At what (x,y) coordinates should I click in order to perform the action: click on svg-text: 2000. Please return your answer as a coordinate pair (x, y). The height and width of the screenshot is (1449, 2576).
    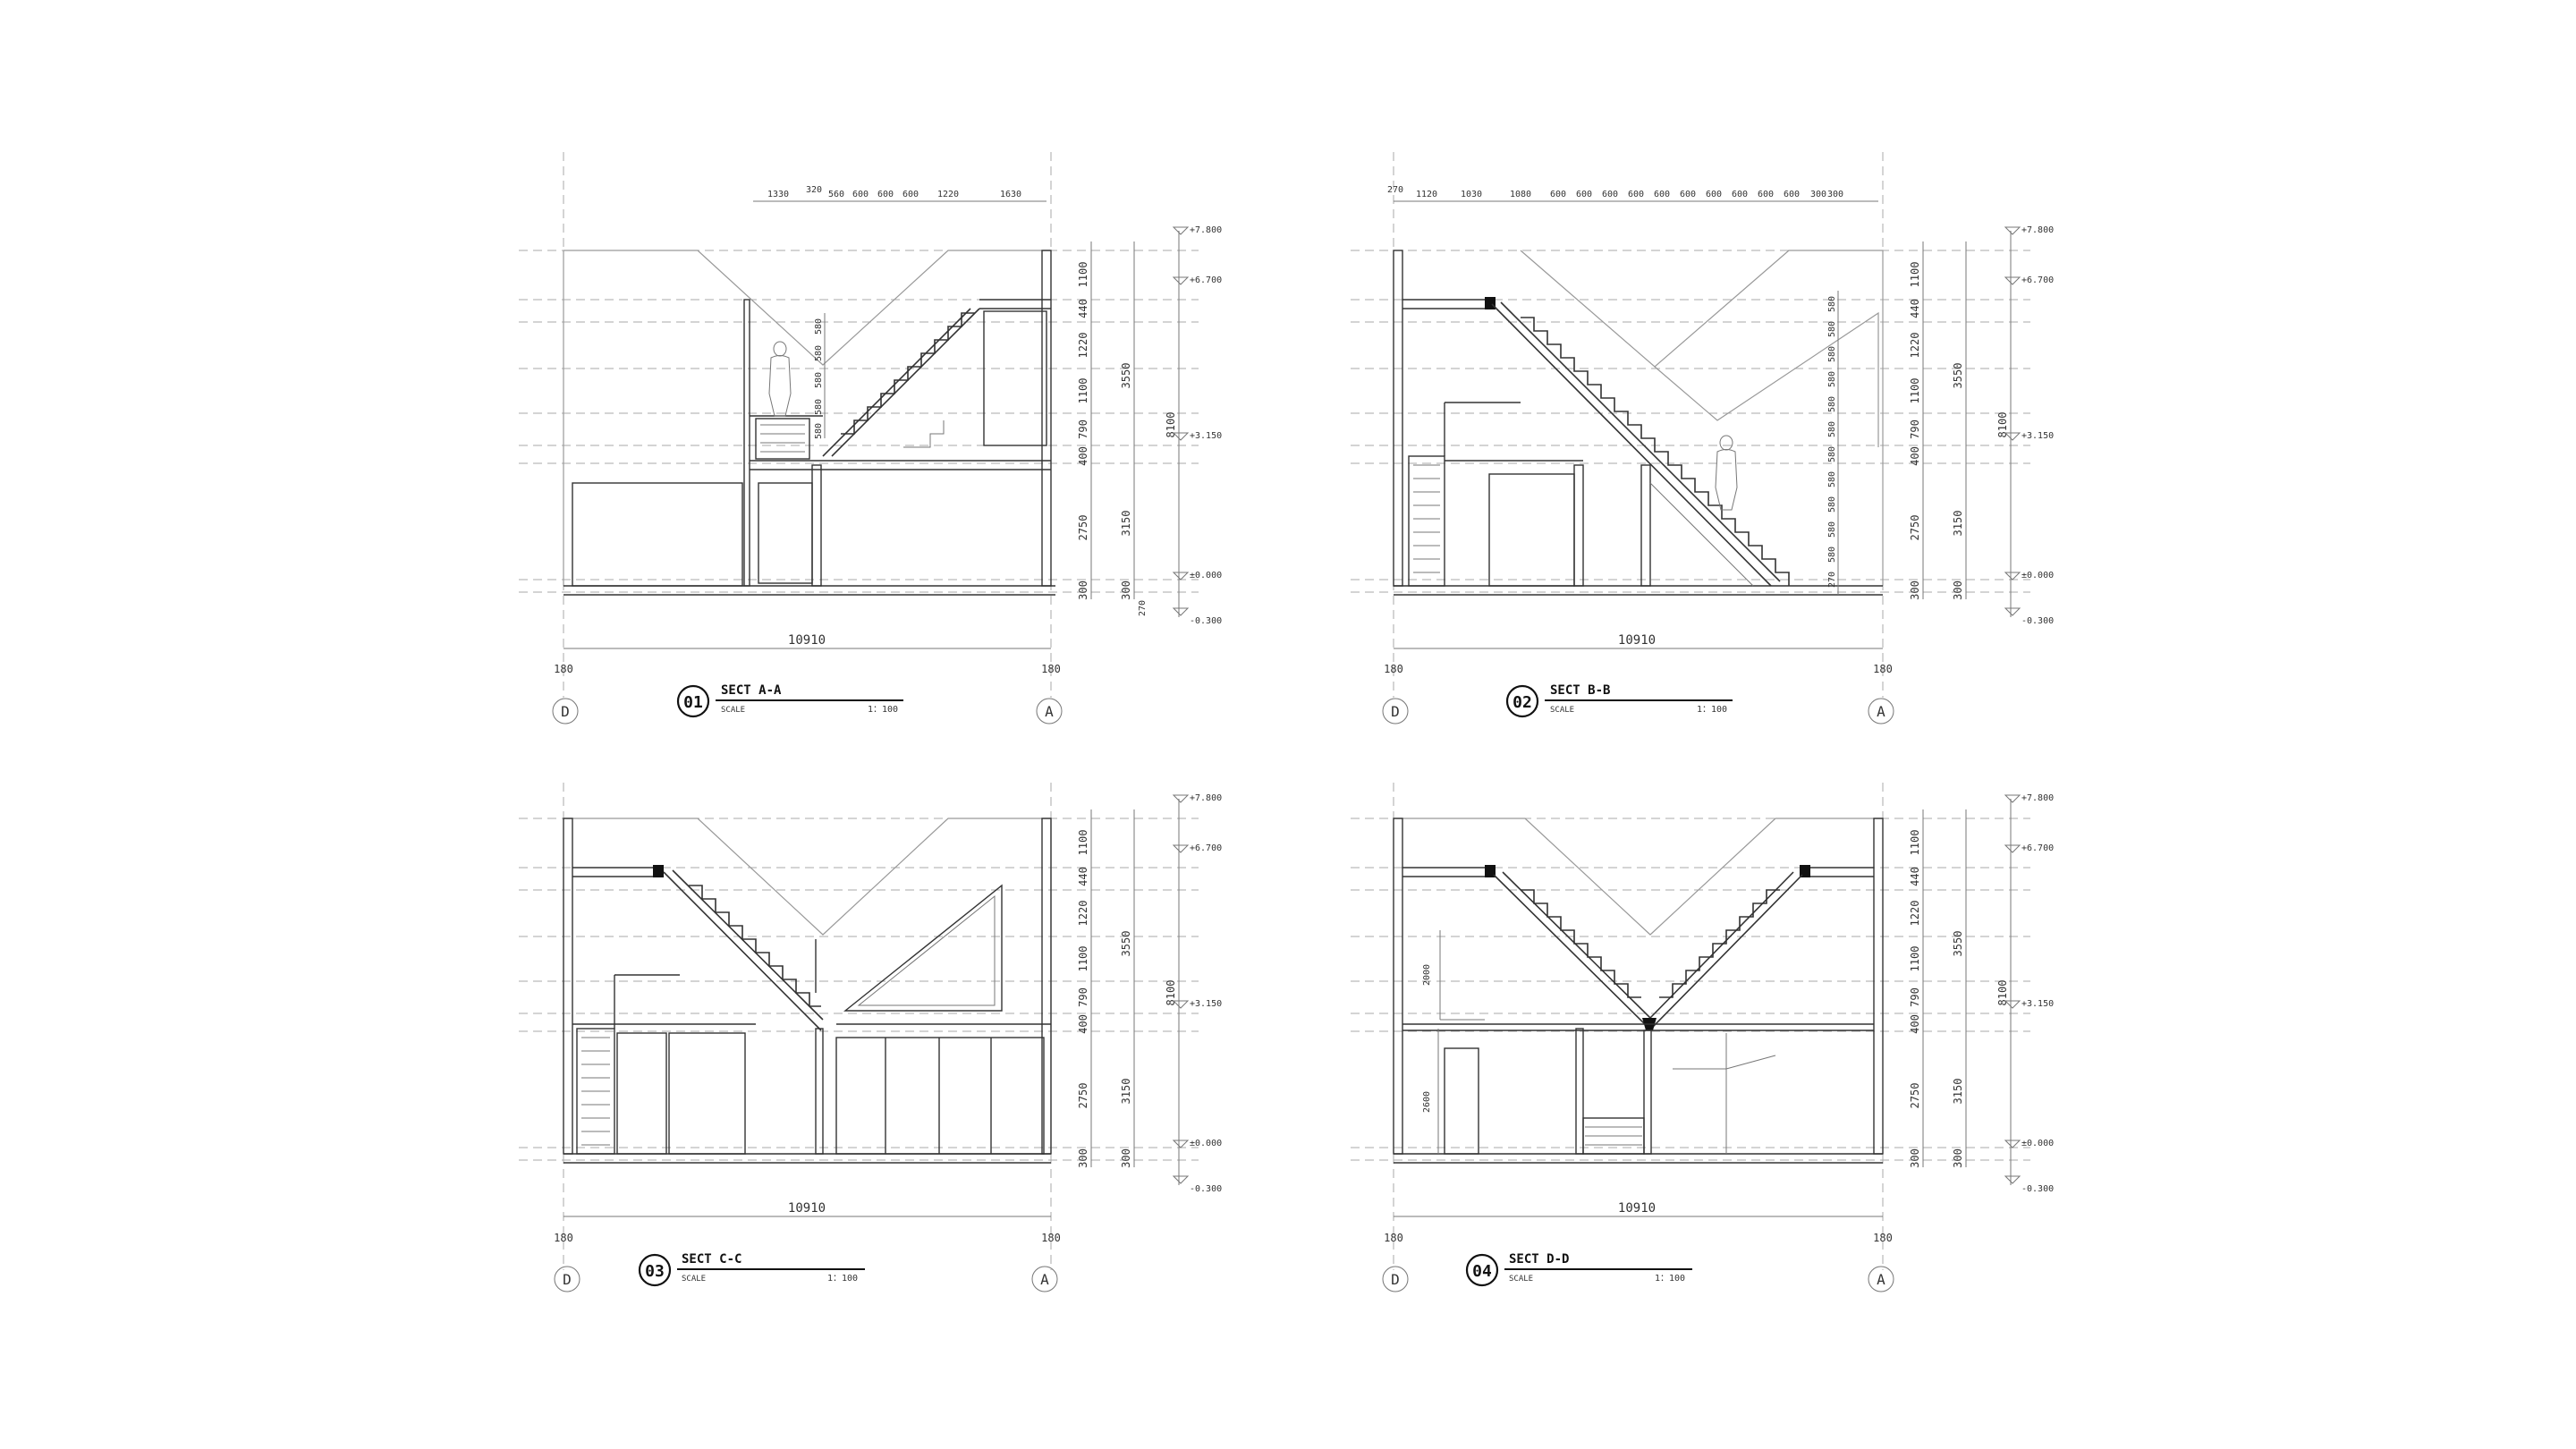
    Looking at the image, I should click on (1427, 975).